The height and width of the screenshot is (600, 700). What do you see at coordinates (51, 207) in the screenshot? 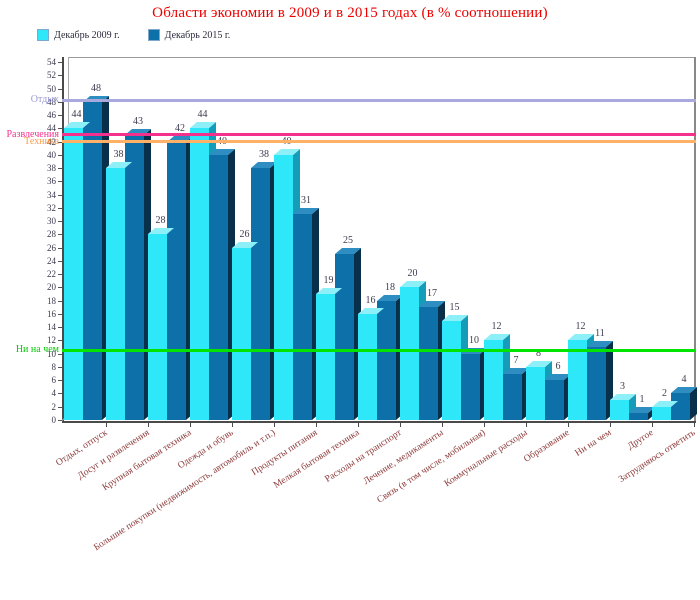
I see `y-tick-label: 32` at bounding box center [51, 207].